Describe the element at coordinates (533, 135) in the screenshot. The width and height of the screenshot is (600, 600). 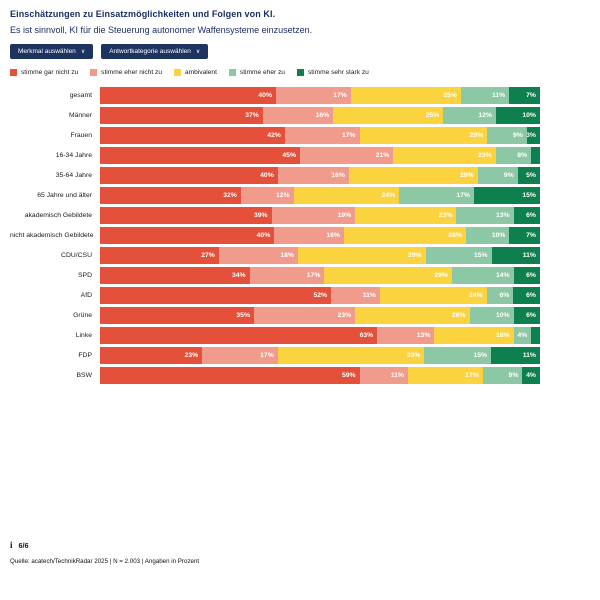
I see `bar-segment: 3%` at that location.